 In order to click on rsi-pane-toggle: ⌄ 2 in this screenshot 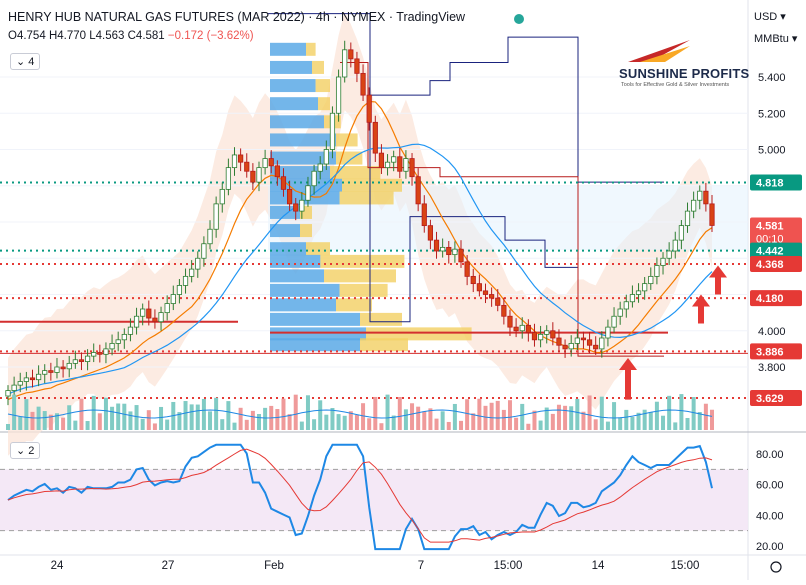, I will do `click(25, 450)`.